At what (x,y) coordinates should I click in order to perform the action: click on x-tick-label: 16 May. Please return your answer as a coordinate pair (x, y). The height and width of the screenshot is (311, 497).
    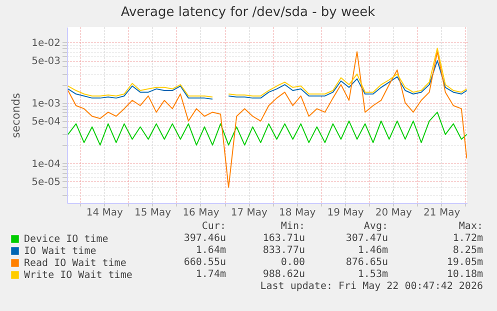
    Looking at the image, I should click on (201, 213).